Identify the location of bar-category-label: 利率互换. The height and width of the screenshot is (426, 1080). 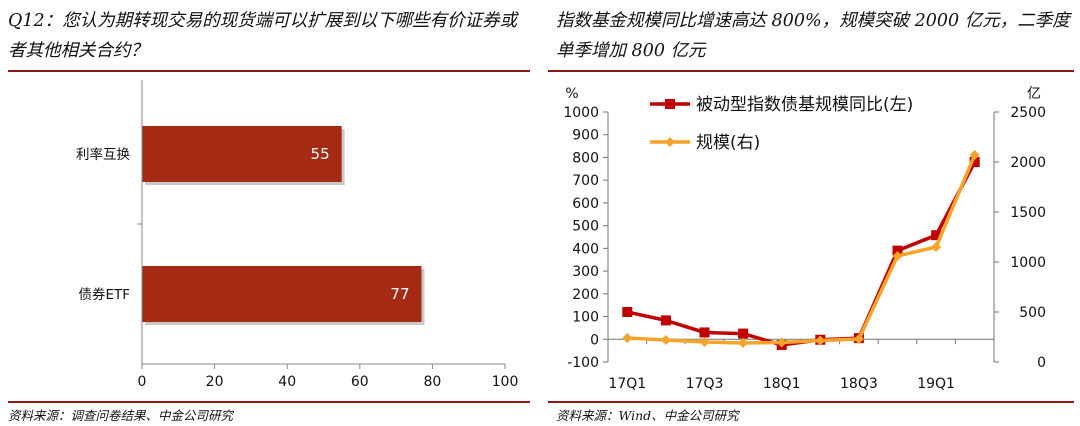
(103, 154).